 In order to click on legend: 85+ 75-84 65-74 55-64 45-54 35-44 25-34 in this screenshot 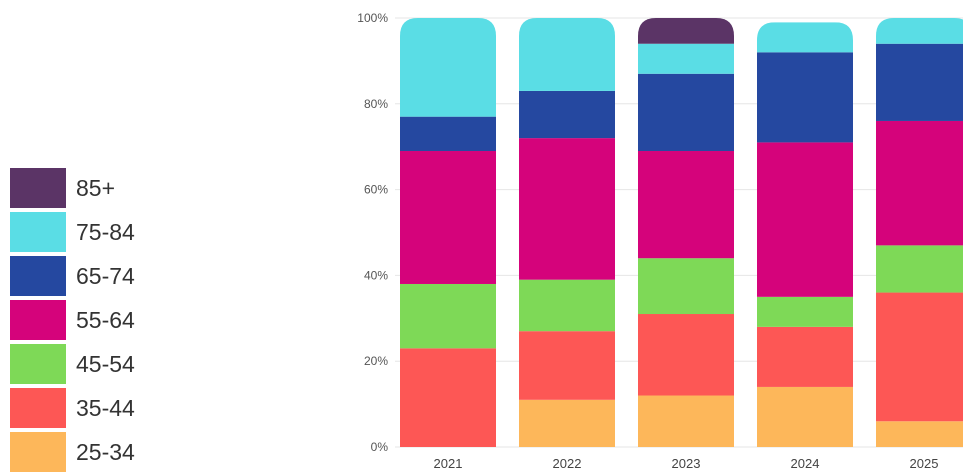, I will do `click(100, 320)`.